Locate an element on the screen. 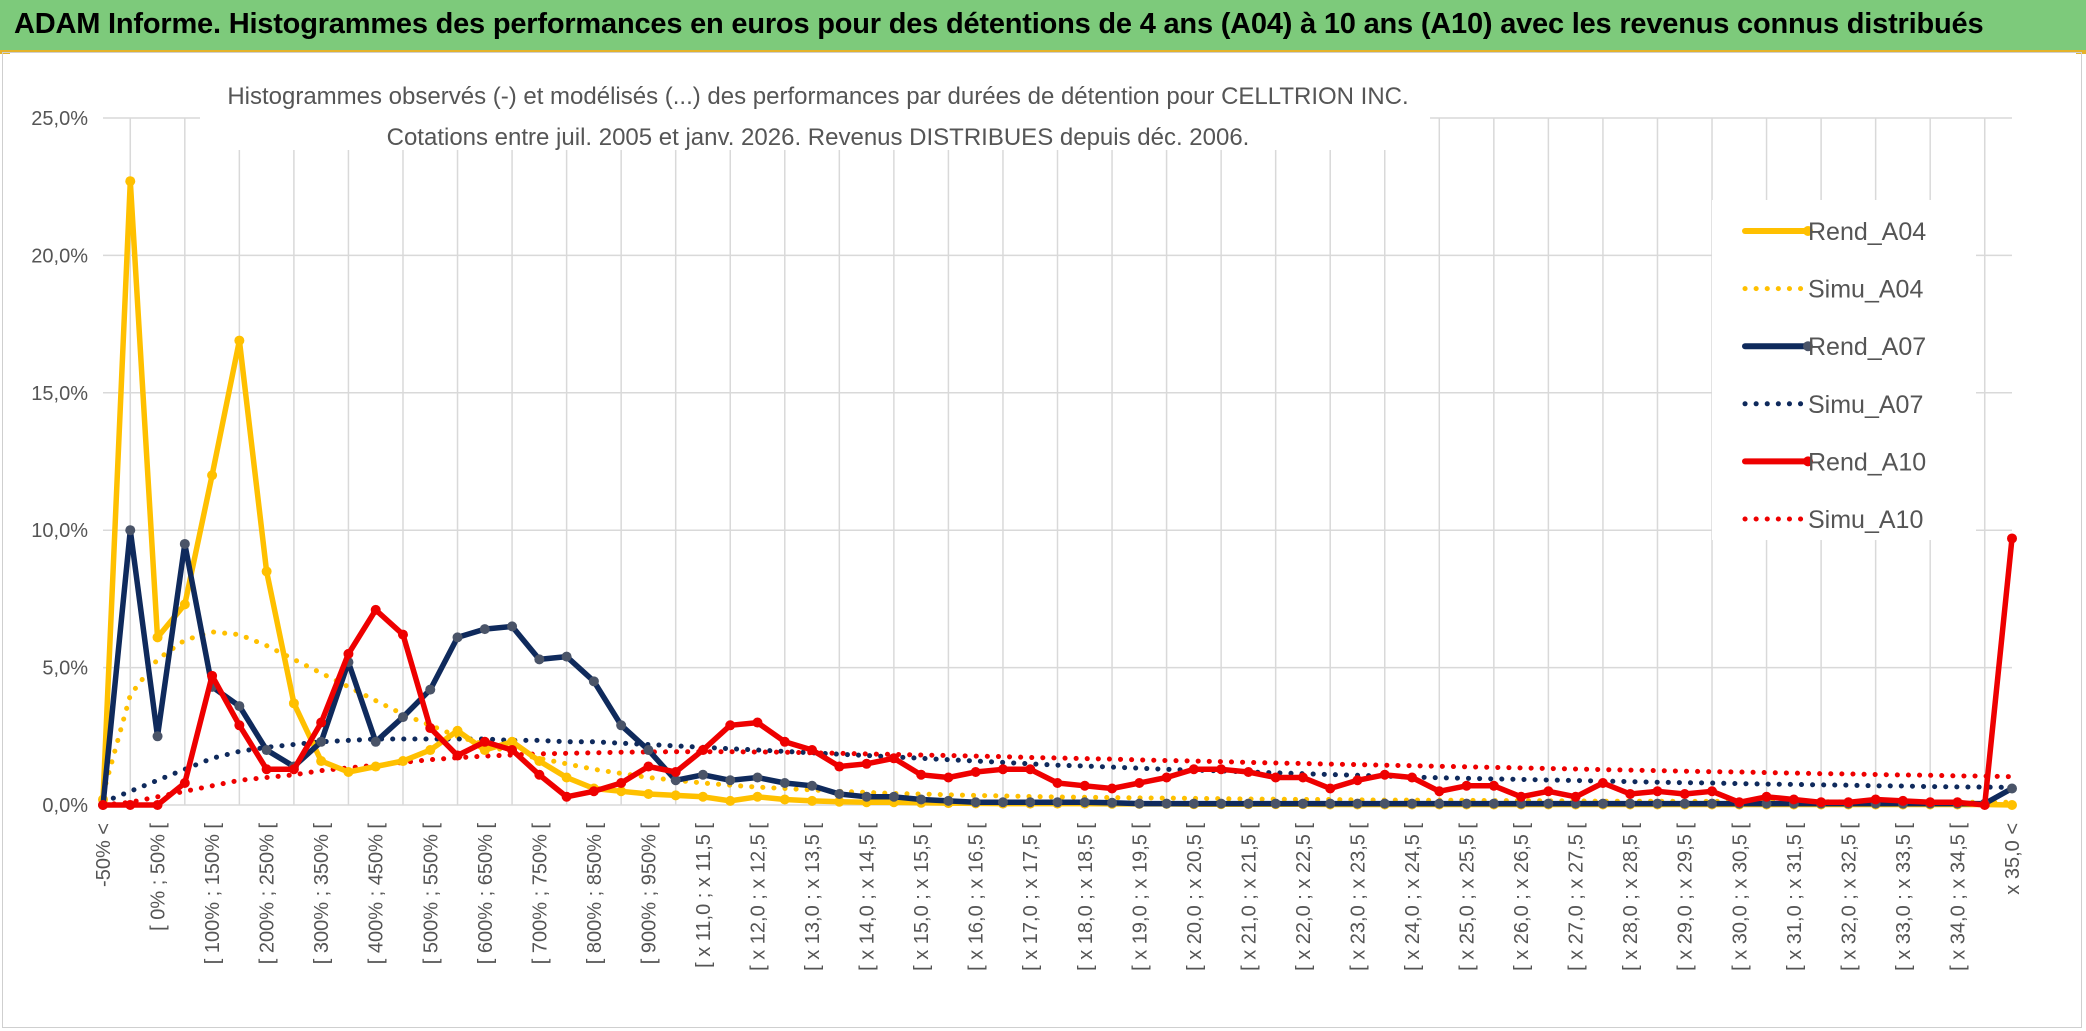 This screenshot has height=1031, width=2086. x-tick-label: [ 300% ; 350% [ is located at coordinates (322, 894).